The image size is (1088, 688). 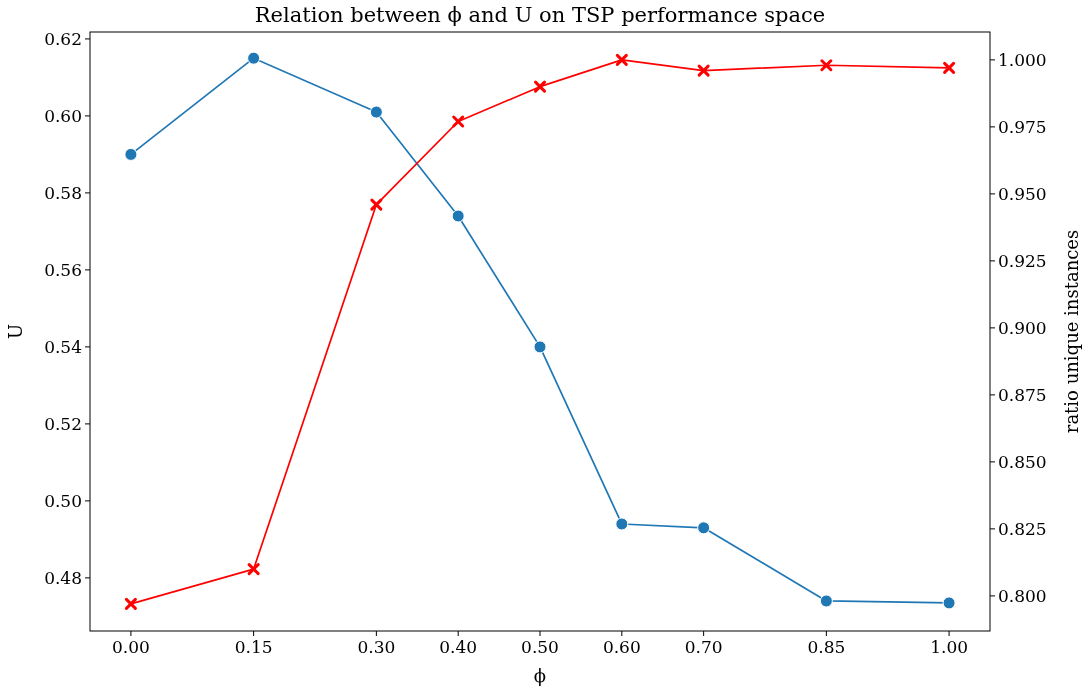 What do you see at coordinates (540, 675) in the screenshot?
I see `x-axis-title: ϕ` at bounding box center [540, 675].